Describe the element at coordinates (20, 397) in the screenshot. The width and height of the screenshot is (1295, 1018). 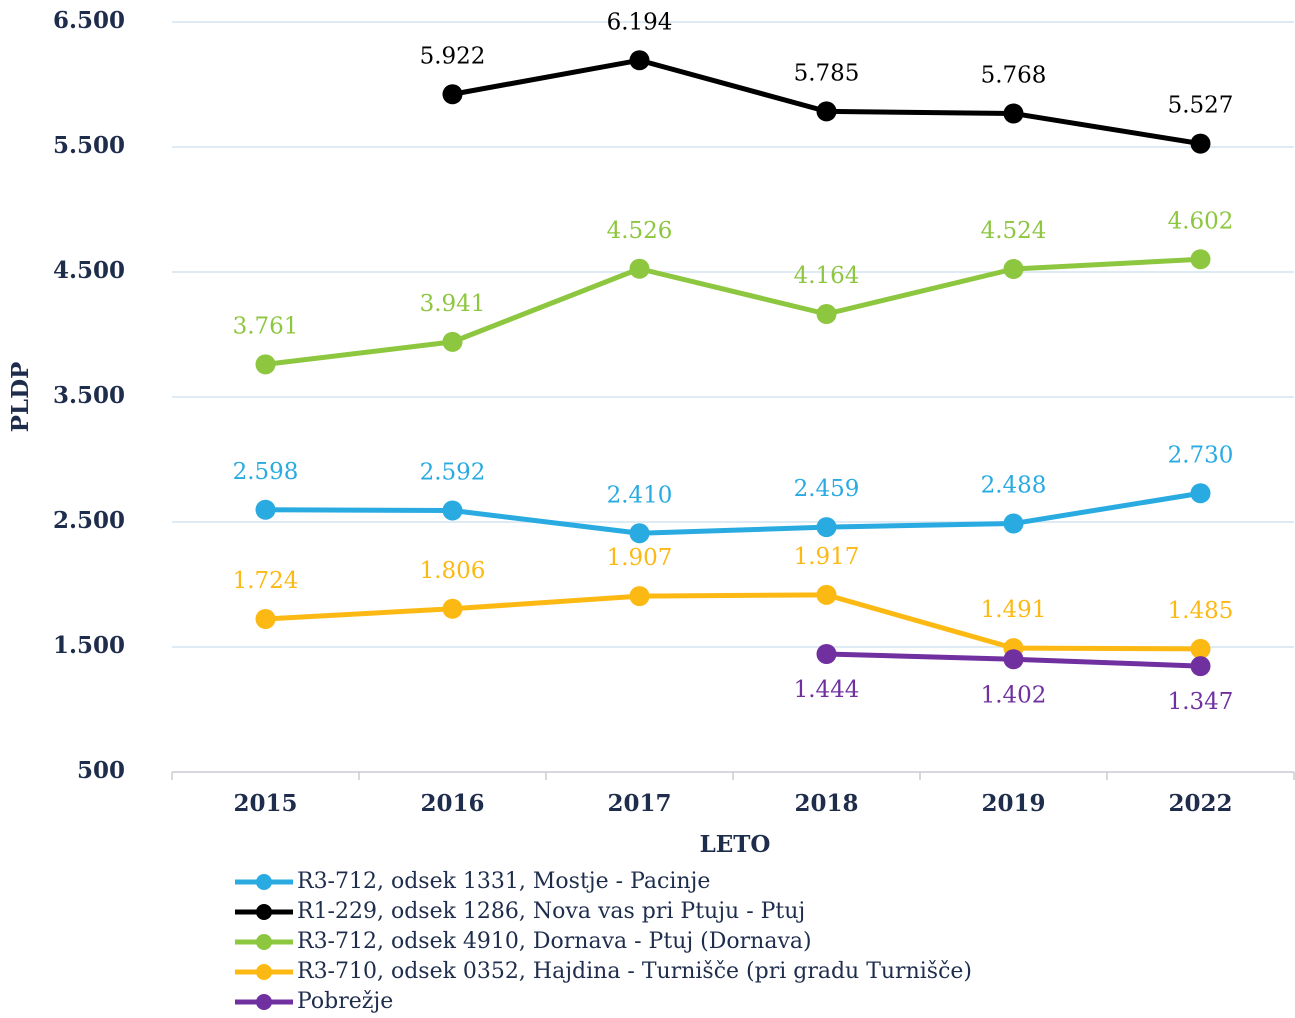
I see `y-axis-label: PLDP` at that location.